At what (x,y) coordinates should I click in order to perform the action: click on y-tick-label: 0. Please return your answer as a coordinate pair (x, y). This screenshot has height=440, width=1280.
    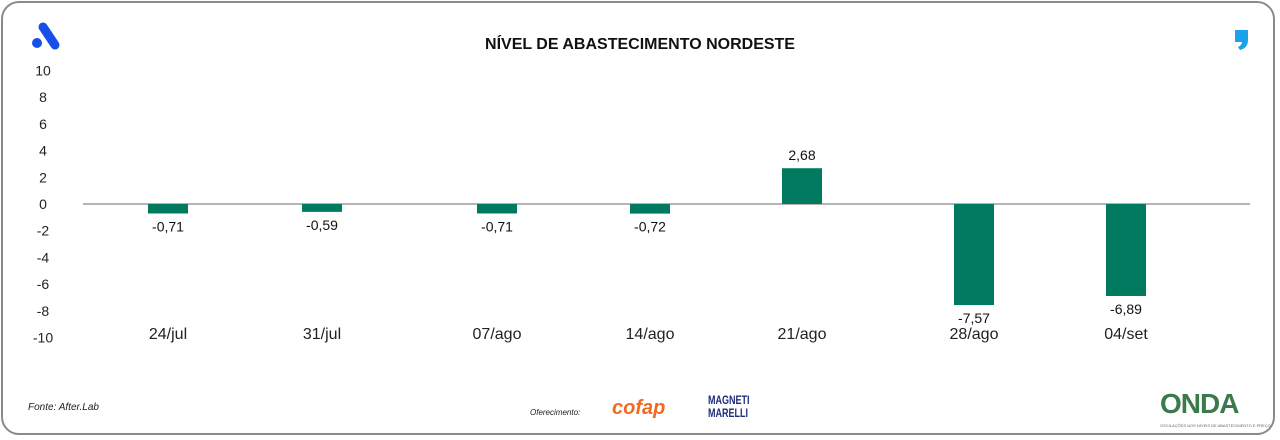
    Looking at the image, I should click on (43, 204).